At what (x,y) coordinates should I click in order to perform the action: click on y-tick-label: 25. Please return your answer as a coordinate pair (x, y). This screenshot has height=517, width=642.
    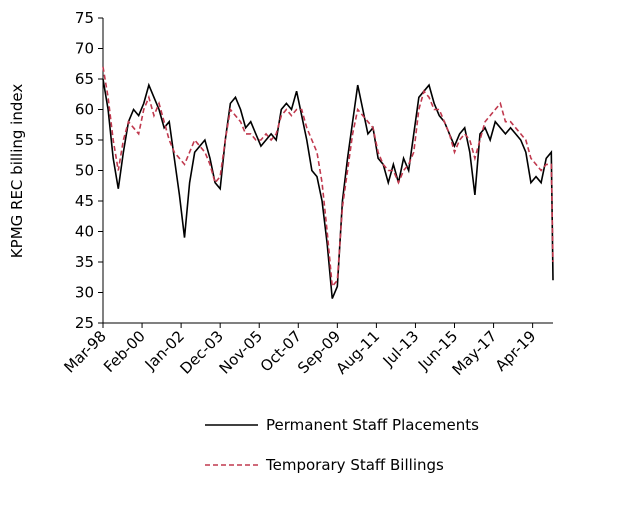
    Looking at the image, I should click on (84, 323).